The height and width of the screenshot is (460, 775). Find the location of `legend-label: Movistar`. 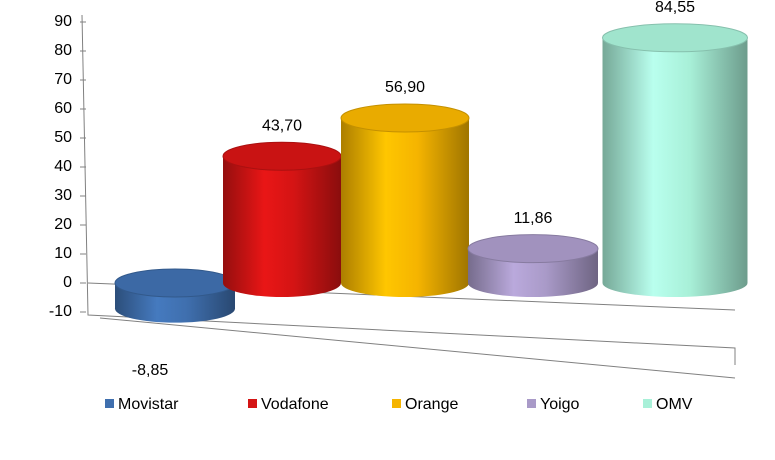

legend-label: Movistar is located at coordinates (148, 404).